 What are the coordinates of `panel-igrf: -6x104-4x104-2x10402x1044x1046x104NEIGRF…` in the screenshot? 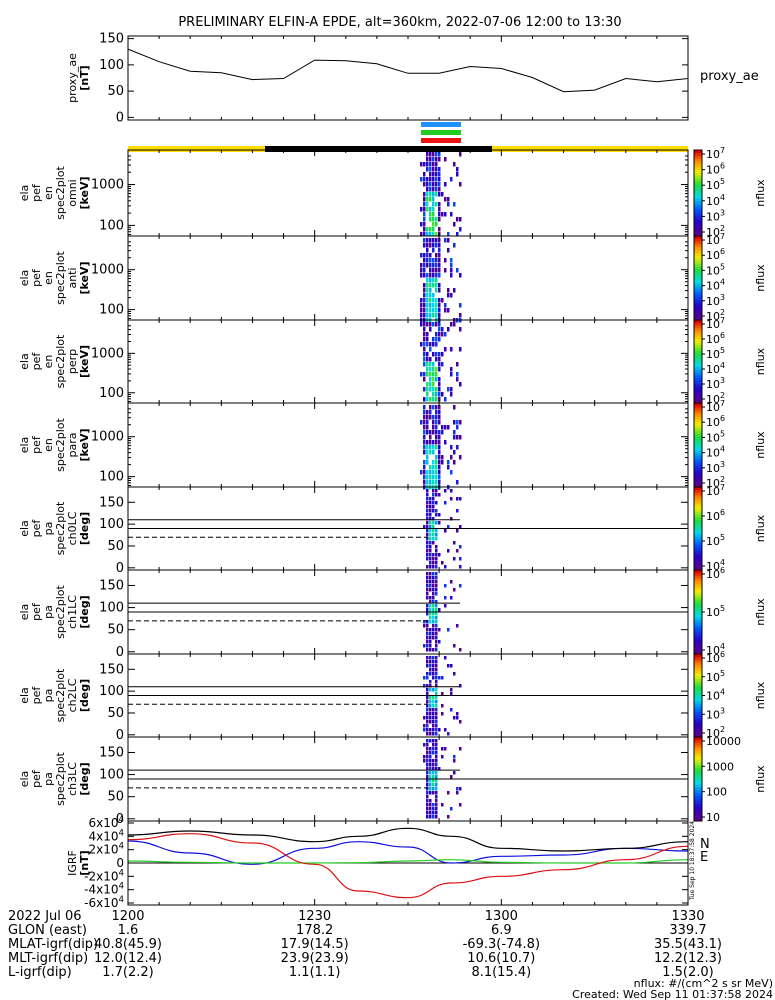 It's located at (388, 862).